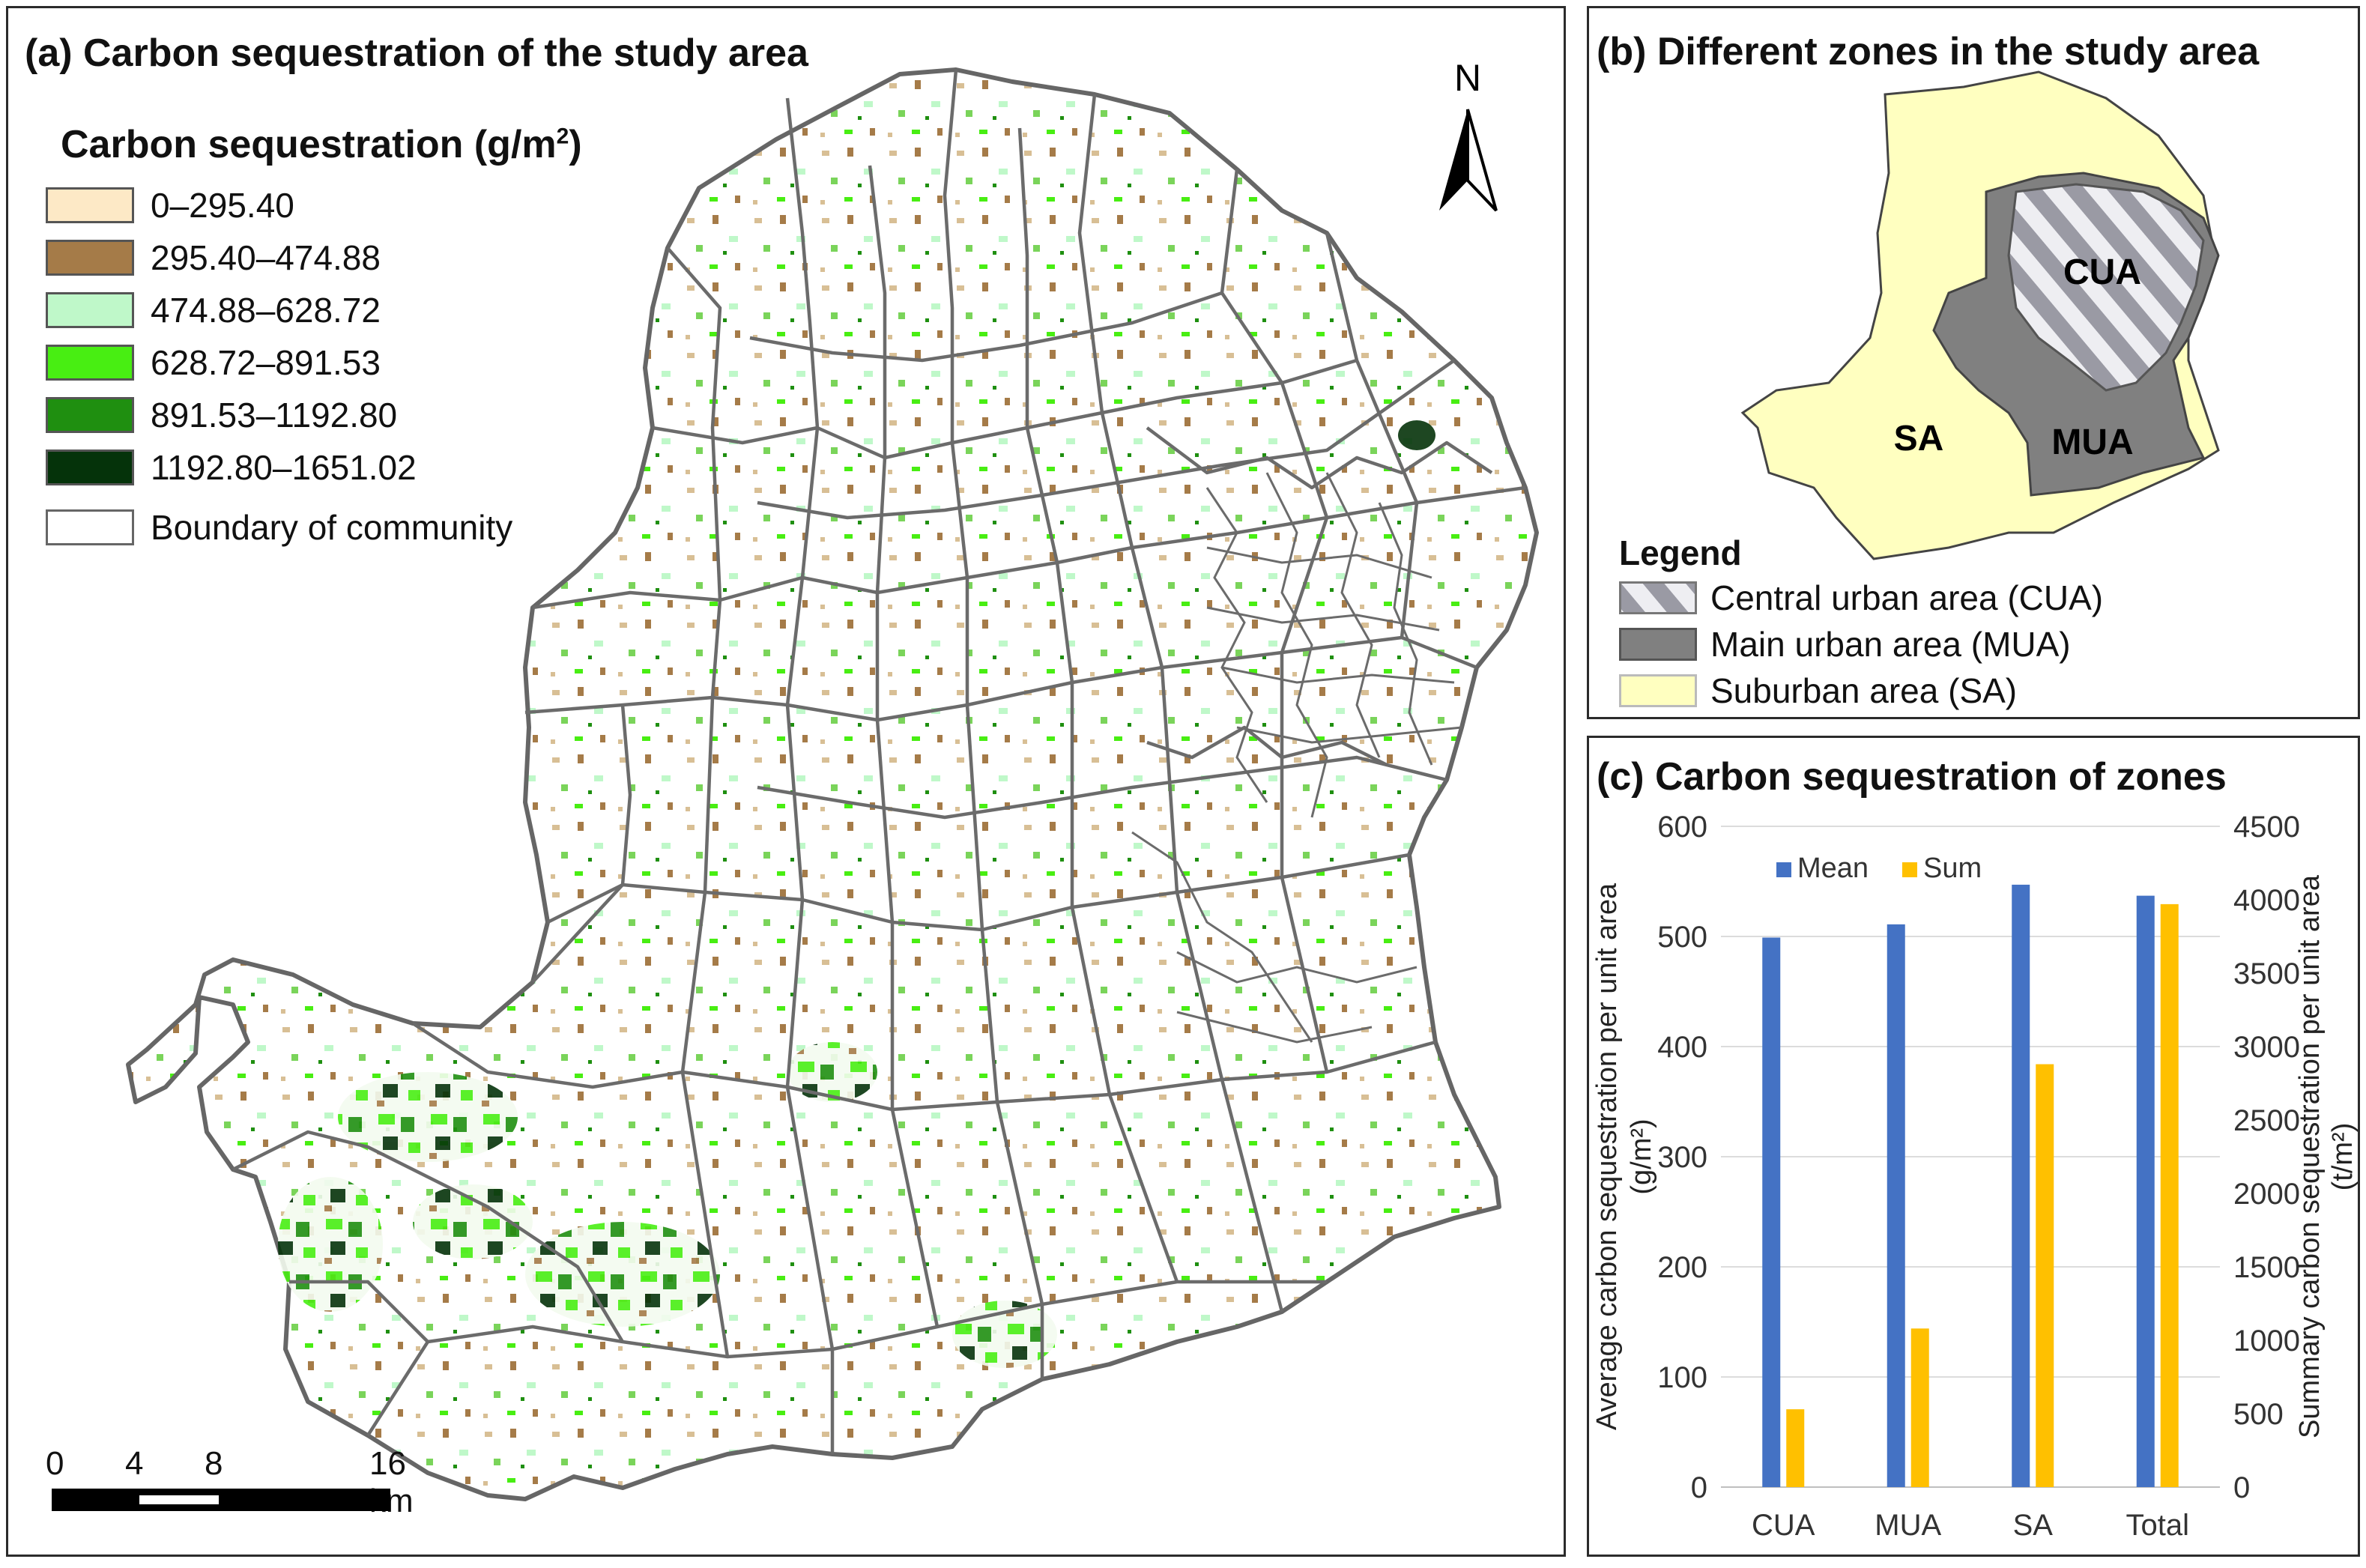  Describe the element at coordinates (1680, 552) in the screenshot. I see `zones-legend-title: Legend` at that location.